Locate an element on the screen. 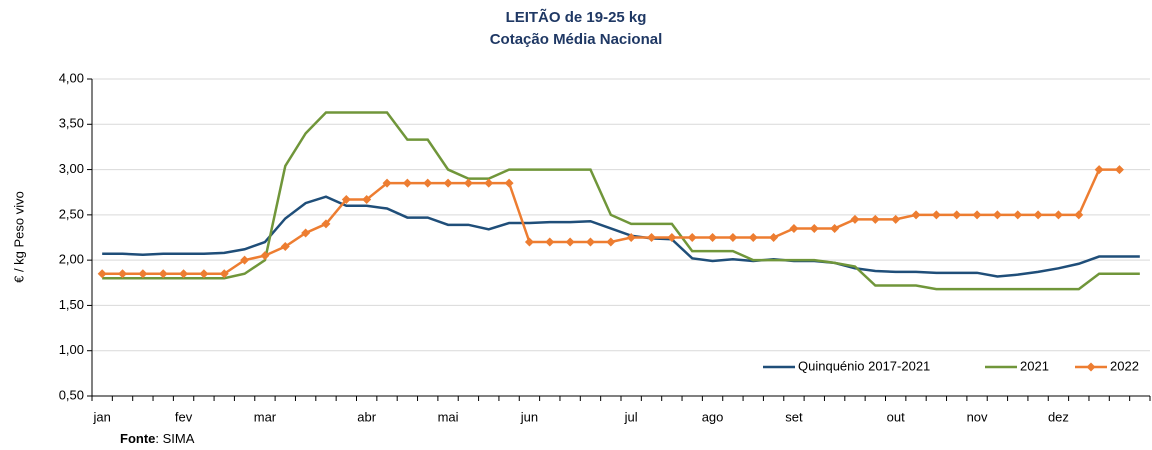  chart-subtitle: Cotação Média Nacional is located at coordinates (576, 39).